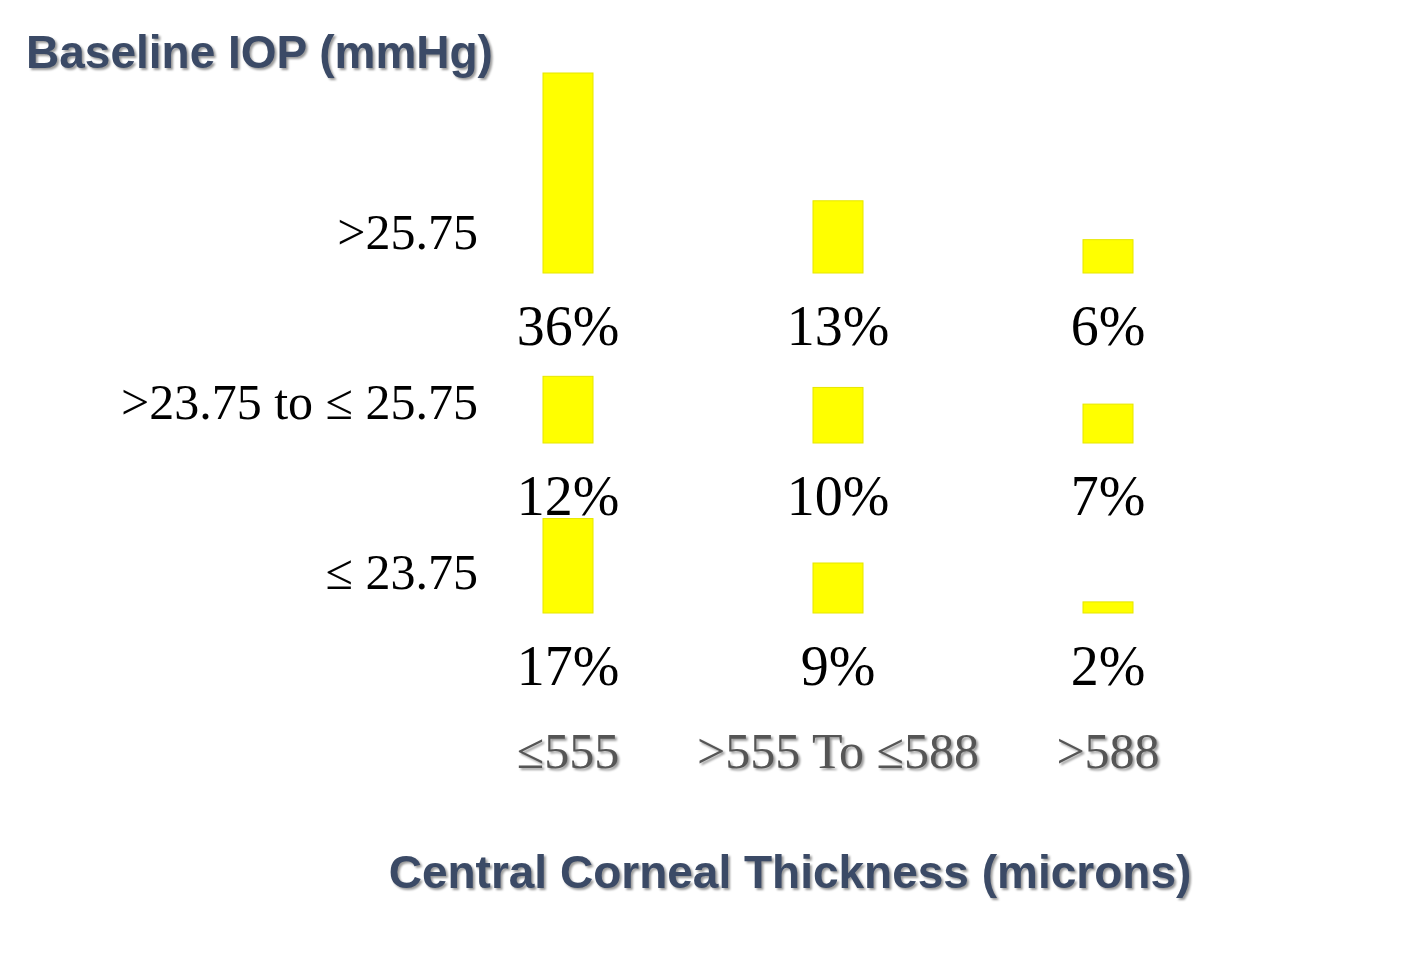 This screenshot has height=962, width=1415. I want to click on data-label: 17%, so click(568, 666).